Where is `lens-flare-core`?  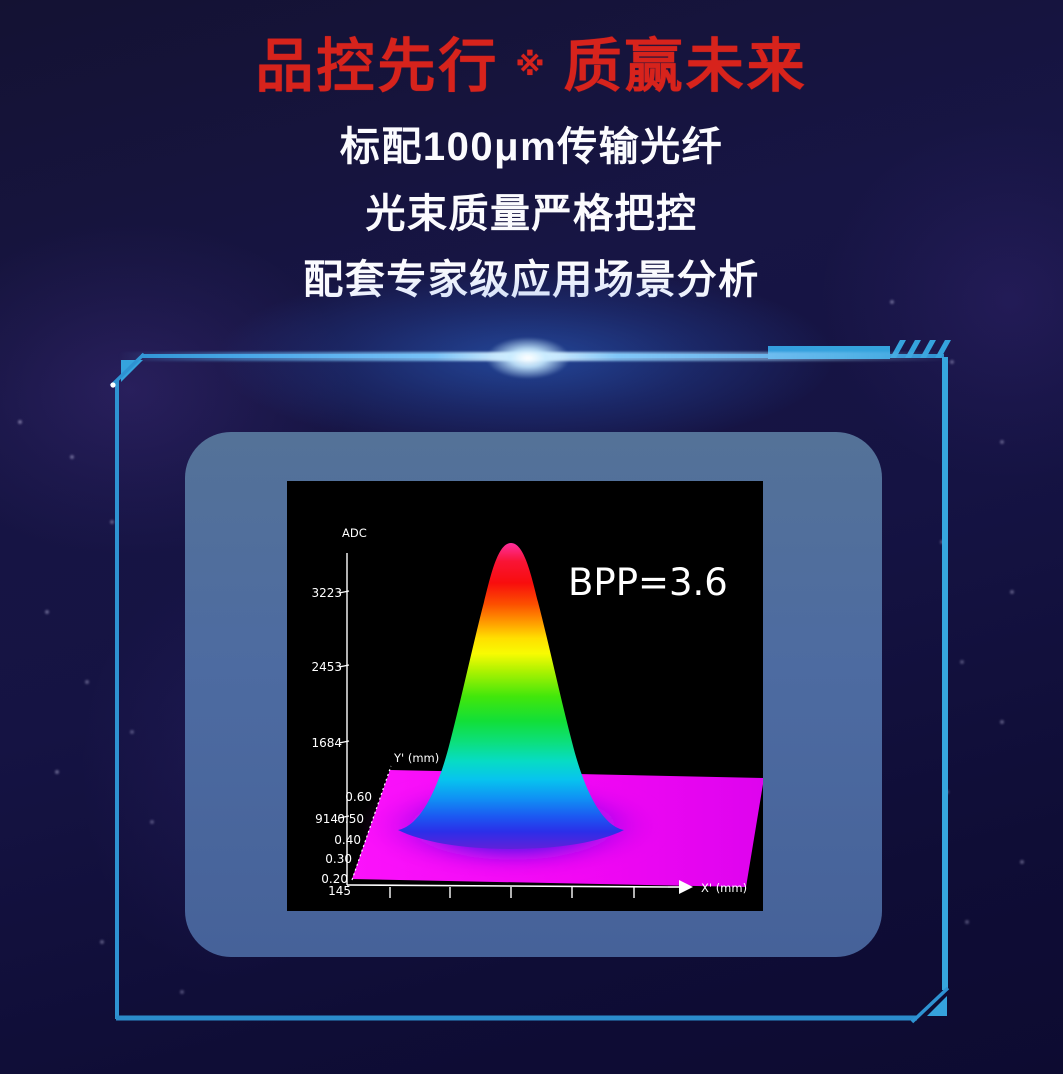 lens-flare-core is located at coordinates (528, 358).